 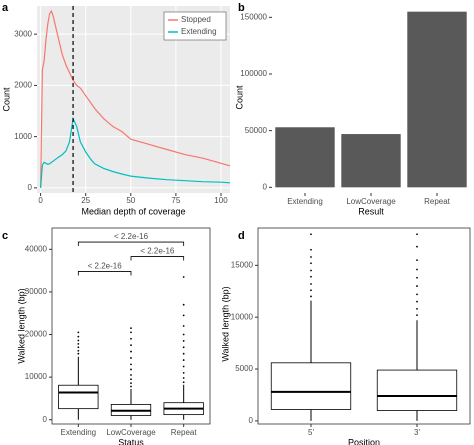 I want to click on legend-label: Extending, so click(x=199, y=31).